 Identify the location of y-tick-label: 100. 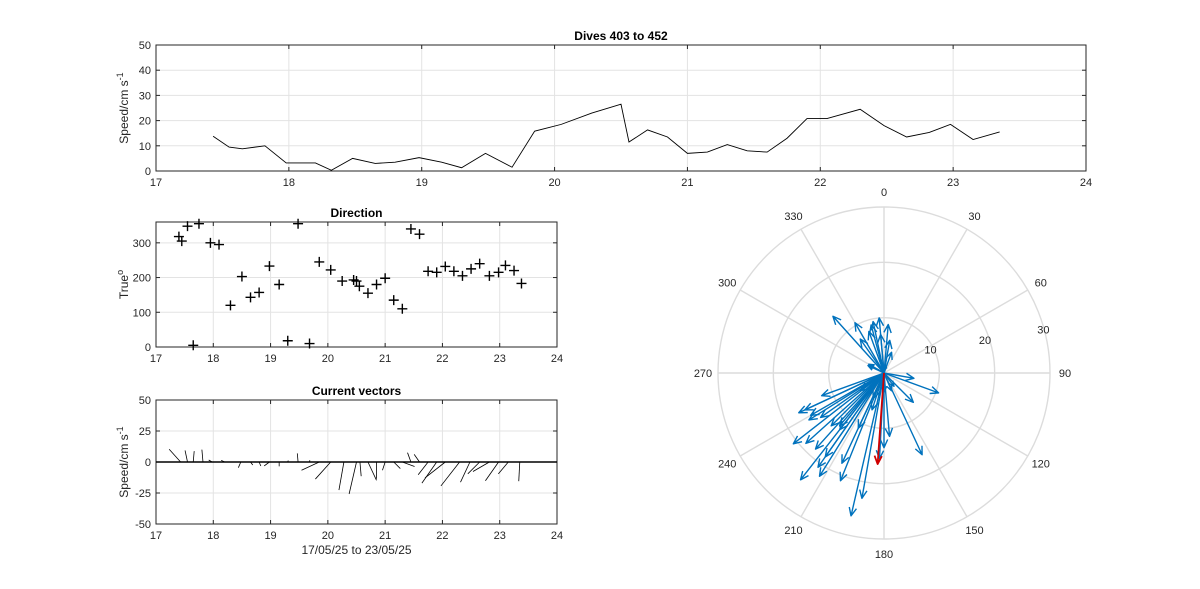
(142, 313).